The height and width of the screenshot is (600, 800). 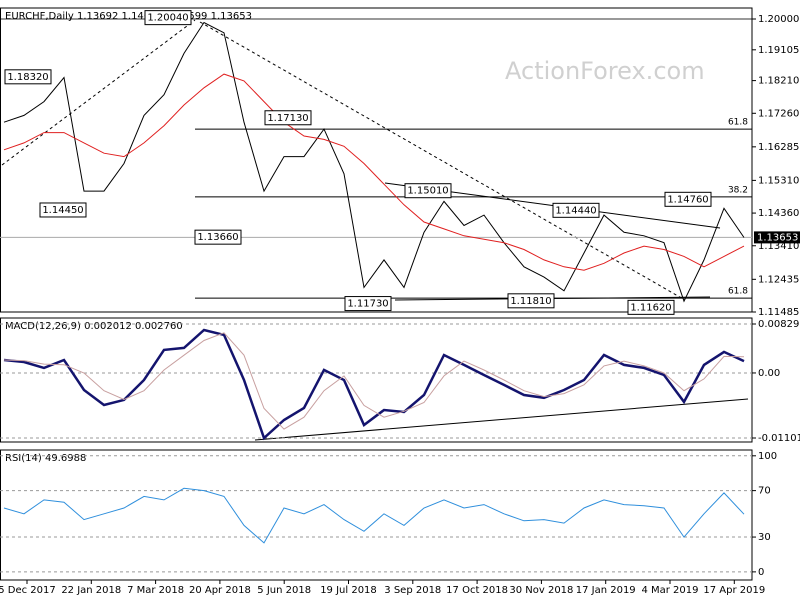 What do you see at coordinates (606, 590) in the screenshot?
I see `x-tick-label: 17 Jan 2019` at bounding box center [606, 590].